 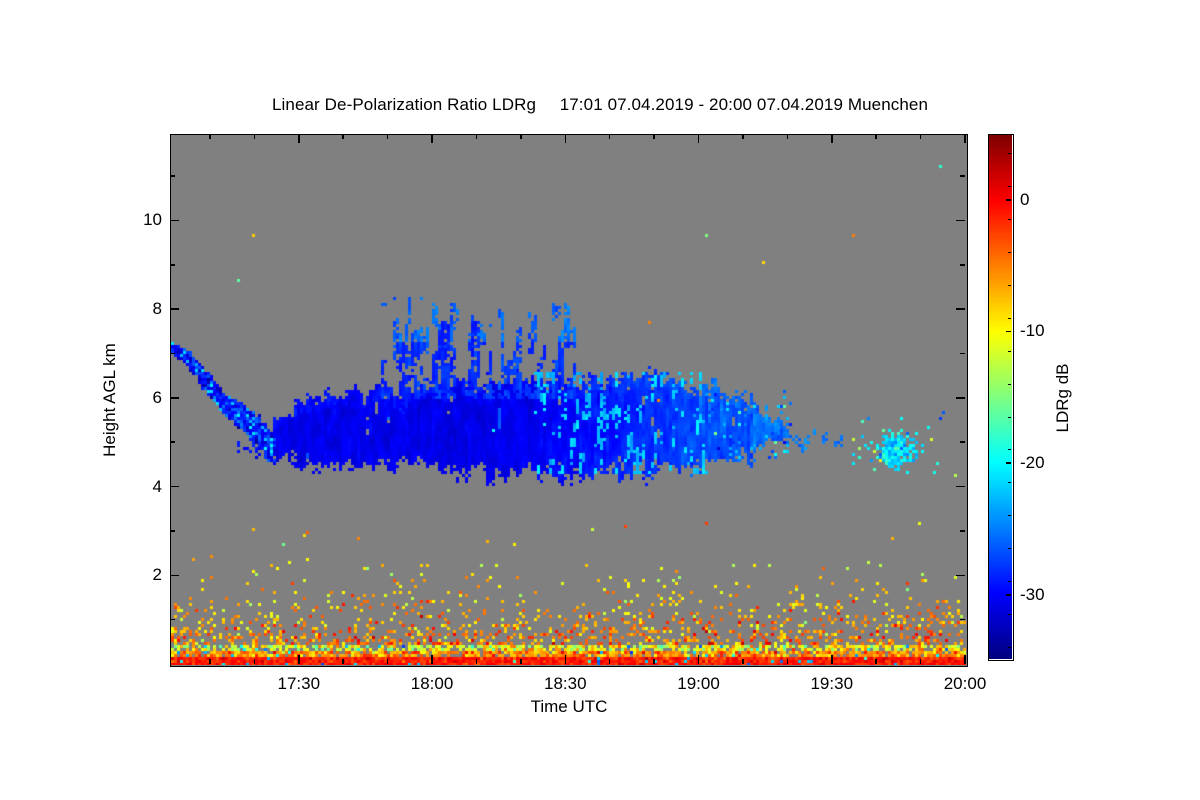 What do you see at coordinates (1032, 463) in the screenshot?
I see `colorbar-tick-label: -20` at bounding box center [1032, 463].